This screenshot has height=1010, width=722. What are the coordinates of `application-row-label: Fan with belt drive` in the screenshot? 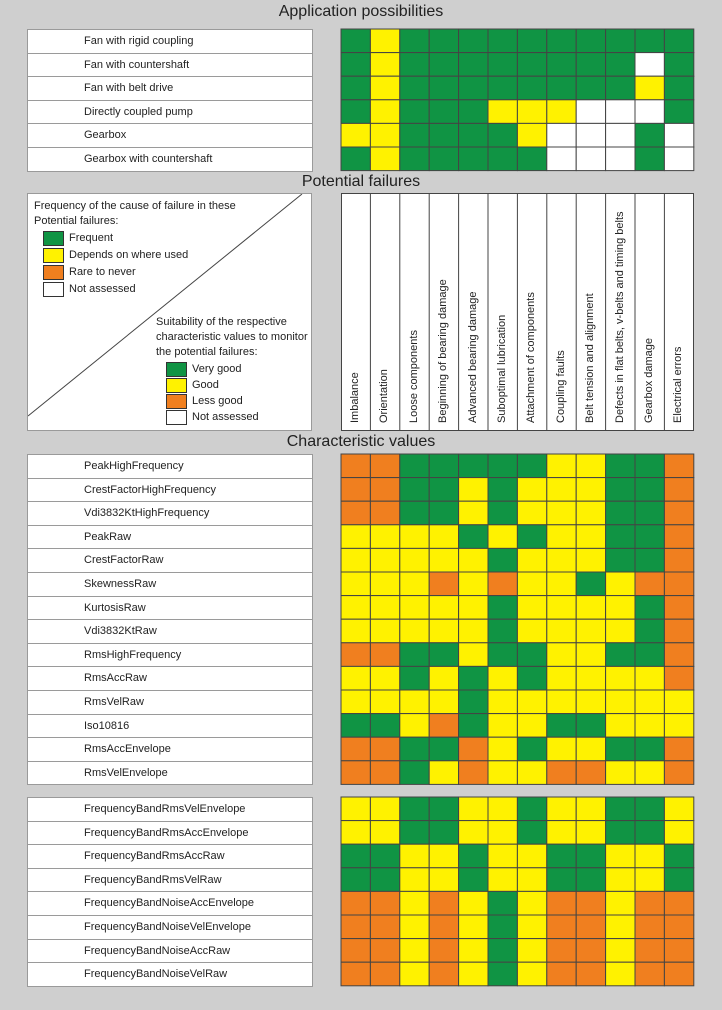 It's located at (170, 88).